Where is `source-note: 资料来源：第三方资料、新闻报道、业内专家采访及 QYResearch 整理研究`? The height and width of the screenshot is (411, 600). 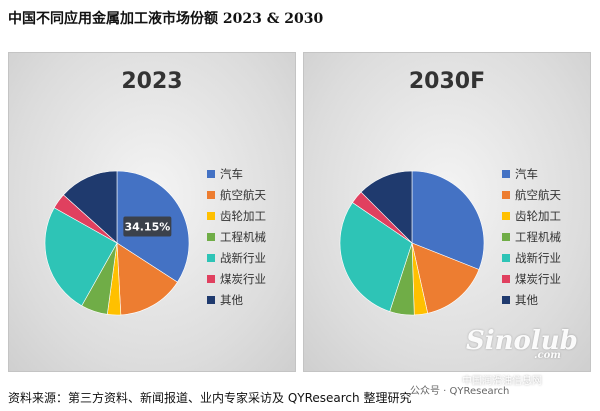
source-note: 资料来源：第三方资料、新闻报道、业内专家采访及 QYResearch 整理研究 is located at coordinates (210, 398).